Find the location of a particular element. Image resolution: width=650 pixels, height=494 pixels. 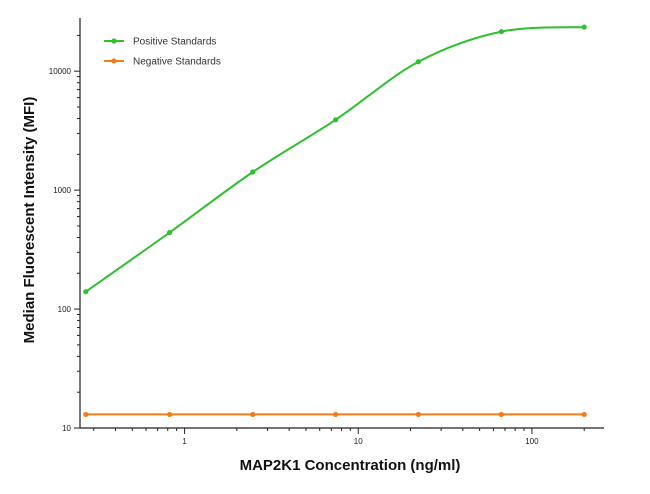

x-axis-title: MAP2K1 Concentration (ng/ml) is located at coordinates (350, 465).